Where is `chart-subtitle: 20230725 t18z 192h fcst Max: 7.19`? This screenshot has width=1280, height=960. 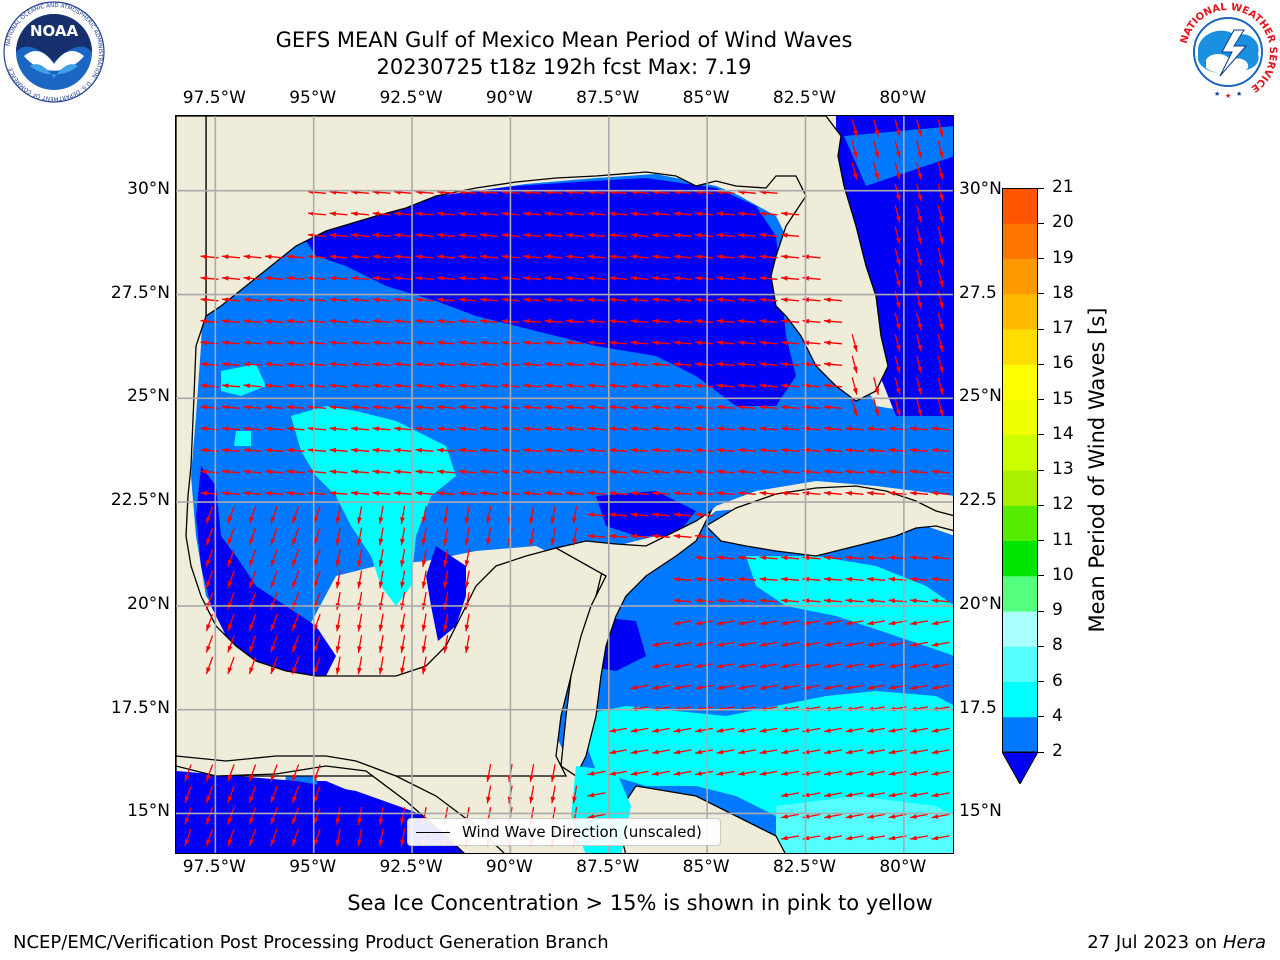 chart-subtitle: 20230725 t18z 192h fcst Max: 7.19 is located at coordinates (564, 67).